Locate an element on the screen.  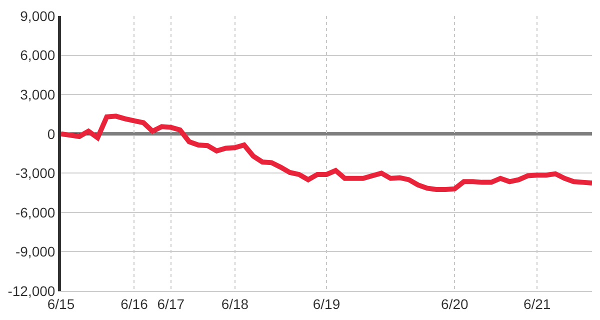
y-tick-label: -3,000 is located at coordinates (35, 173).